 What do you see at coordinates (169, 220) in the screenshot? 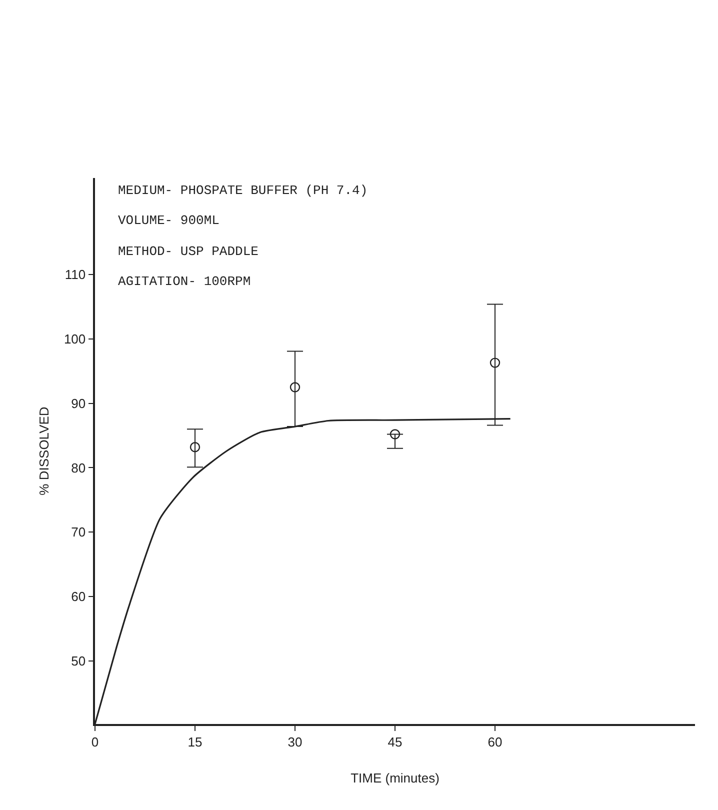
I see `annotation: VOLUME- 900ML` at bounding box center [169, 220].